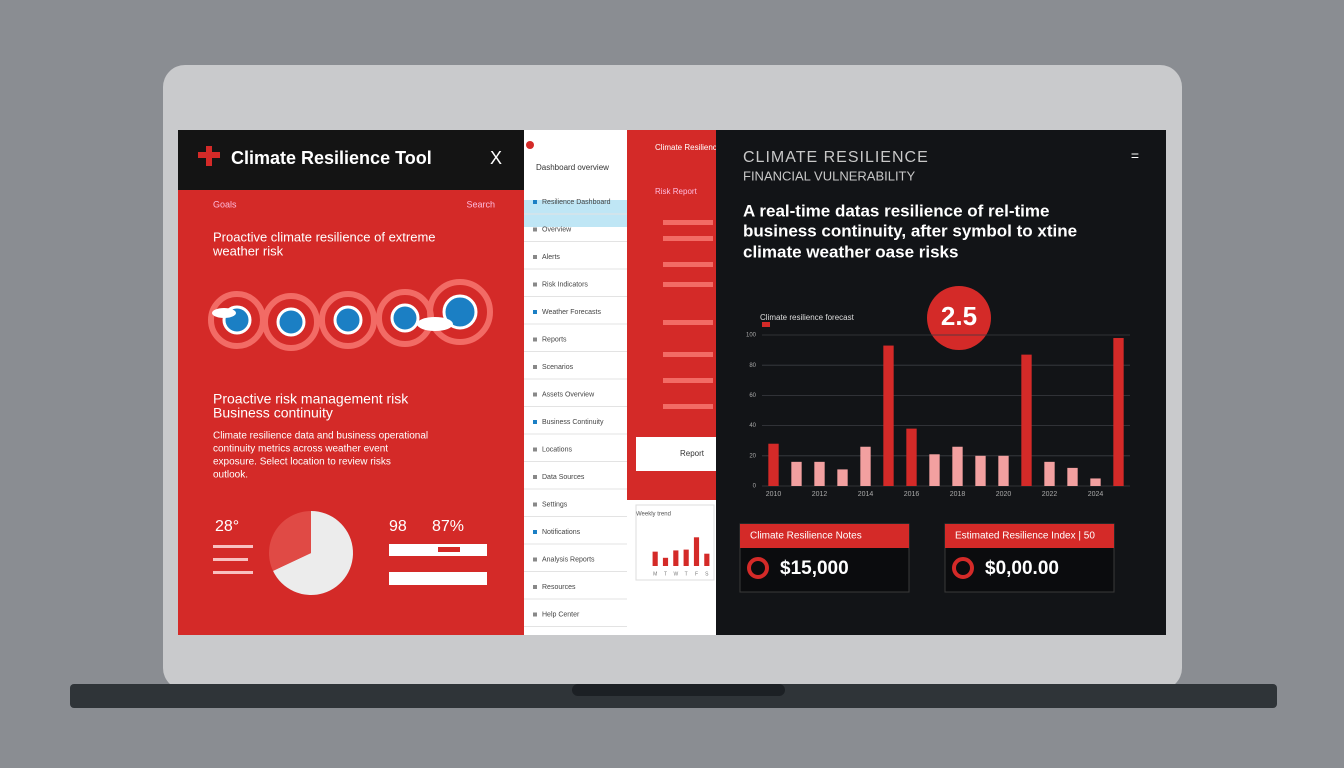 The width and height of the screenshot is (1344, 768). I want to click on x-tick-label: 2014, so click(866, 494).